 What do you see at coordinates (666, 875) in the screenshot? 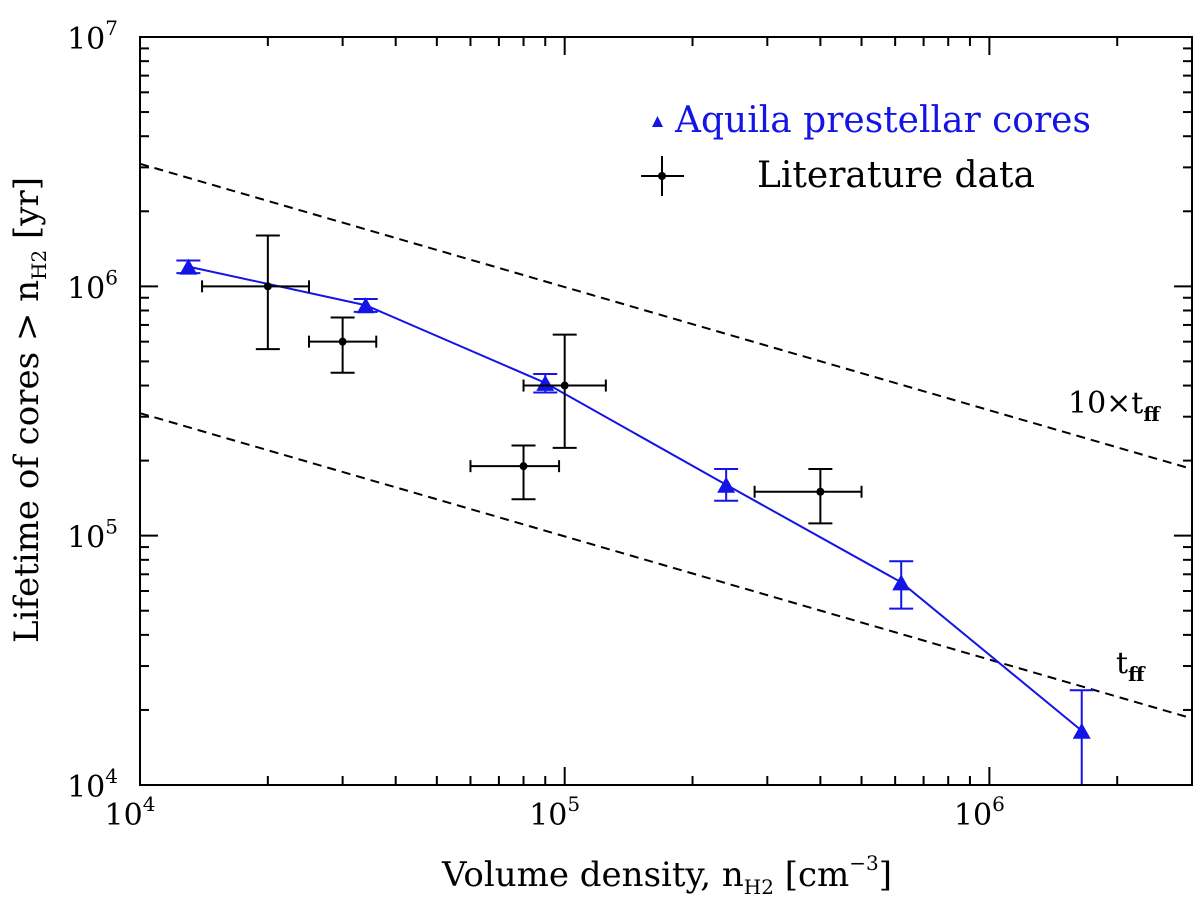
I see `x-axis-title: Volume density, nH2 [cm−3]` at bounding box center [666, 875].